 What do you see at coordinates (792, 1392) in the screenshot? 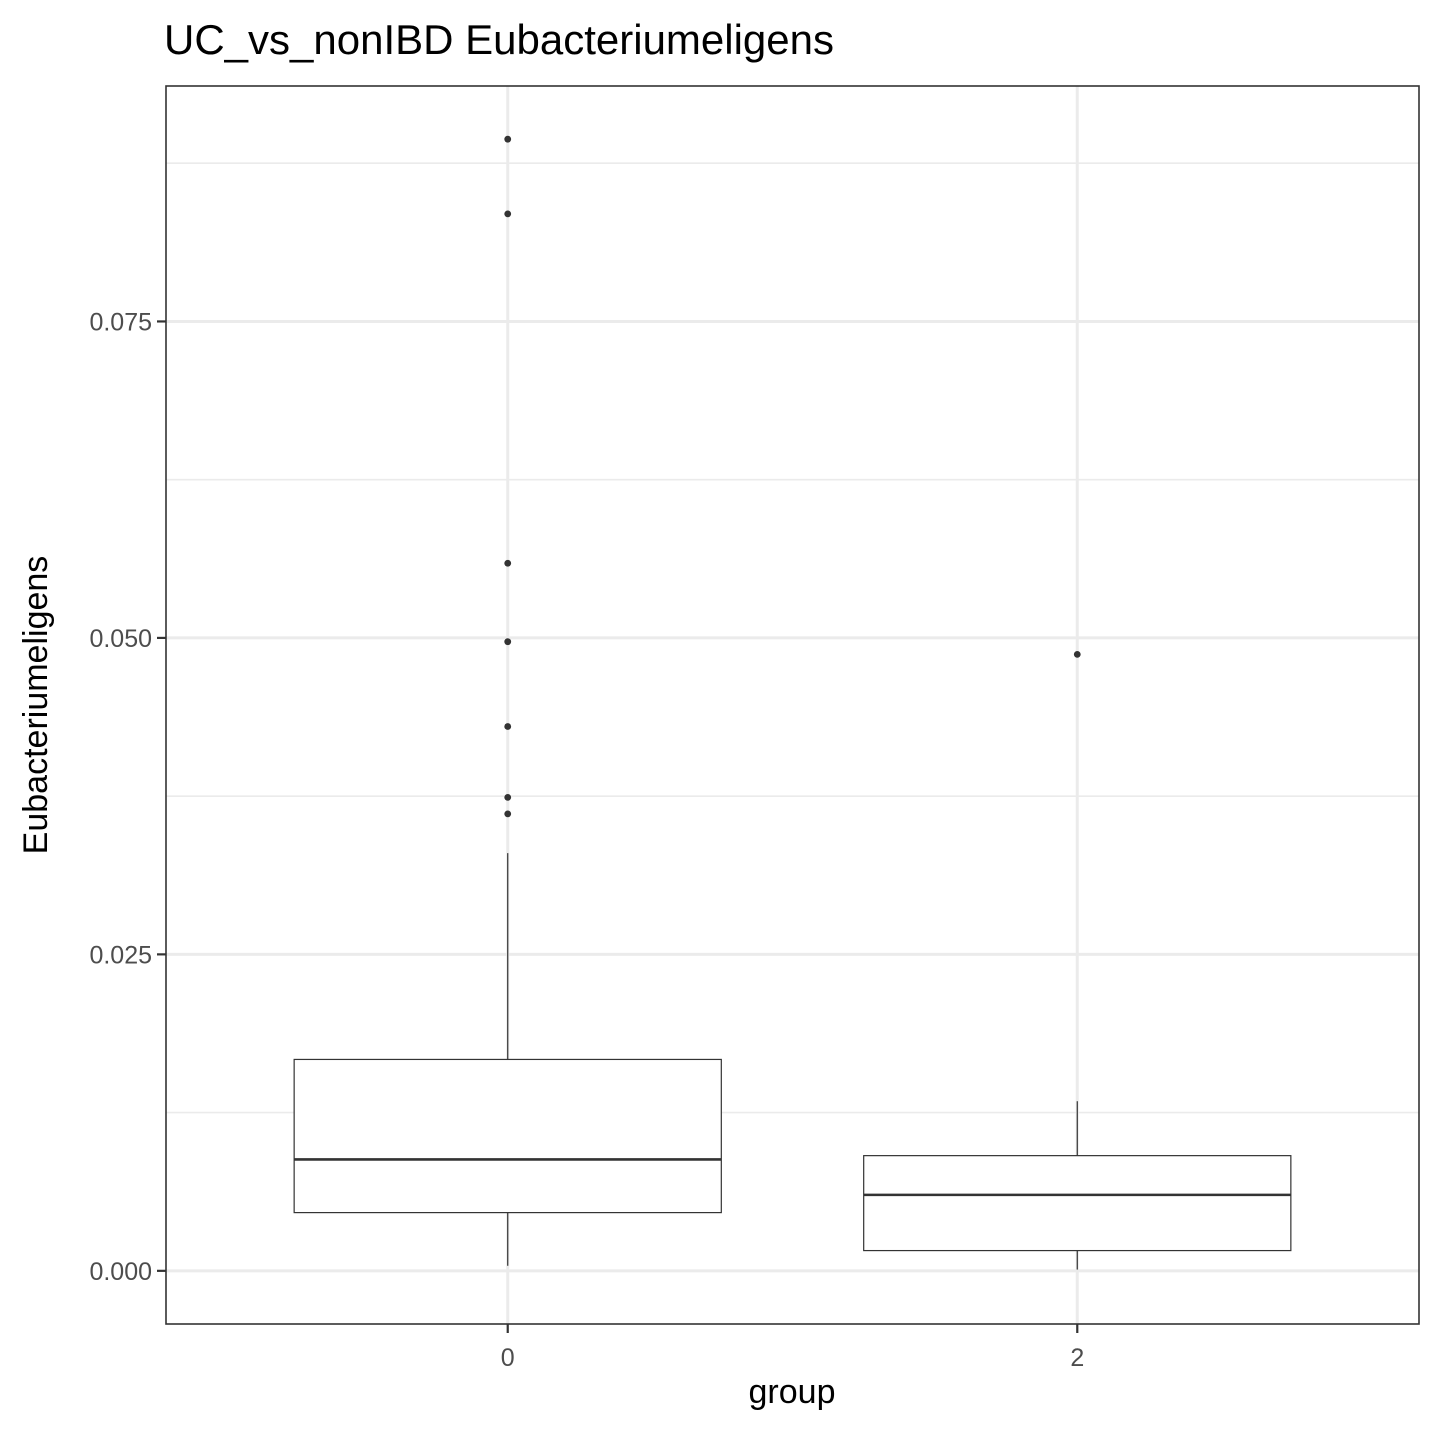
I see `x-axis-title: group` at bounding box center [792, 1392].